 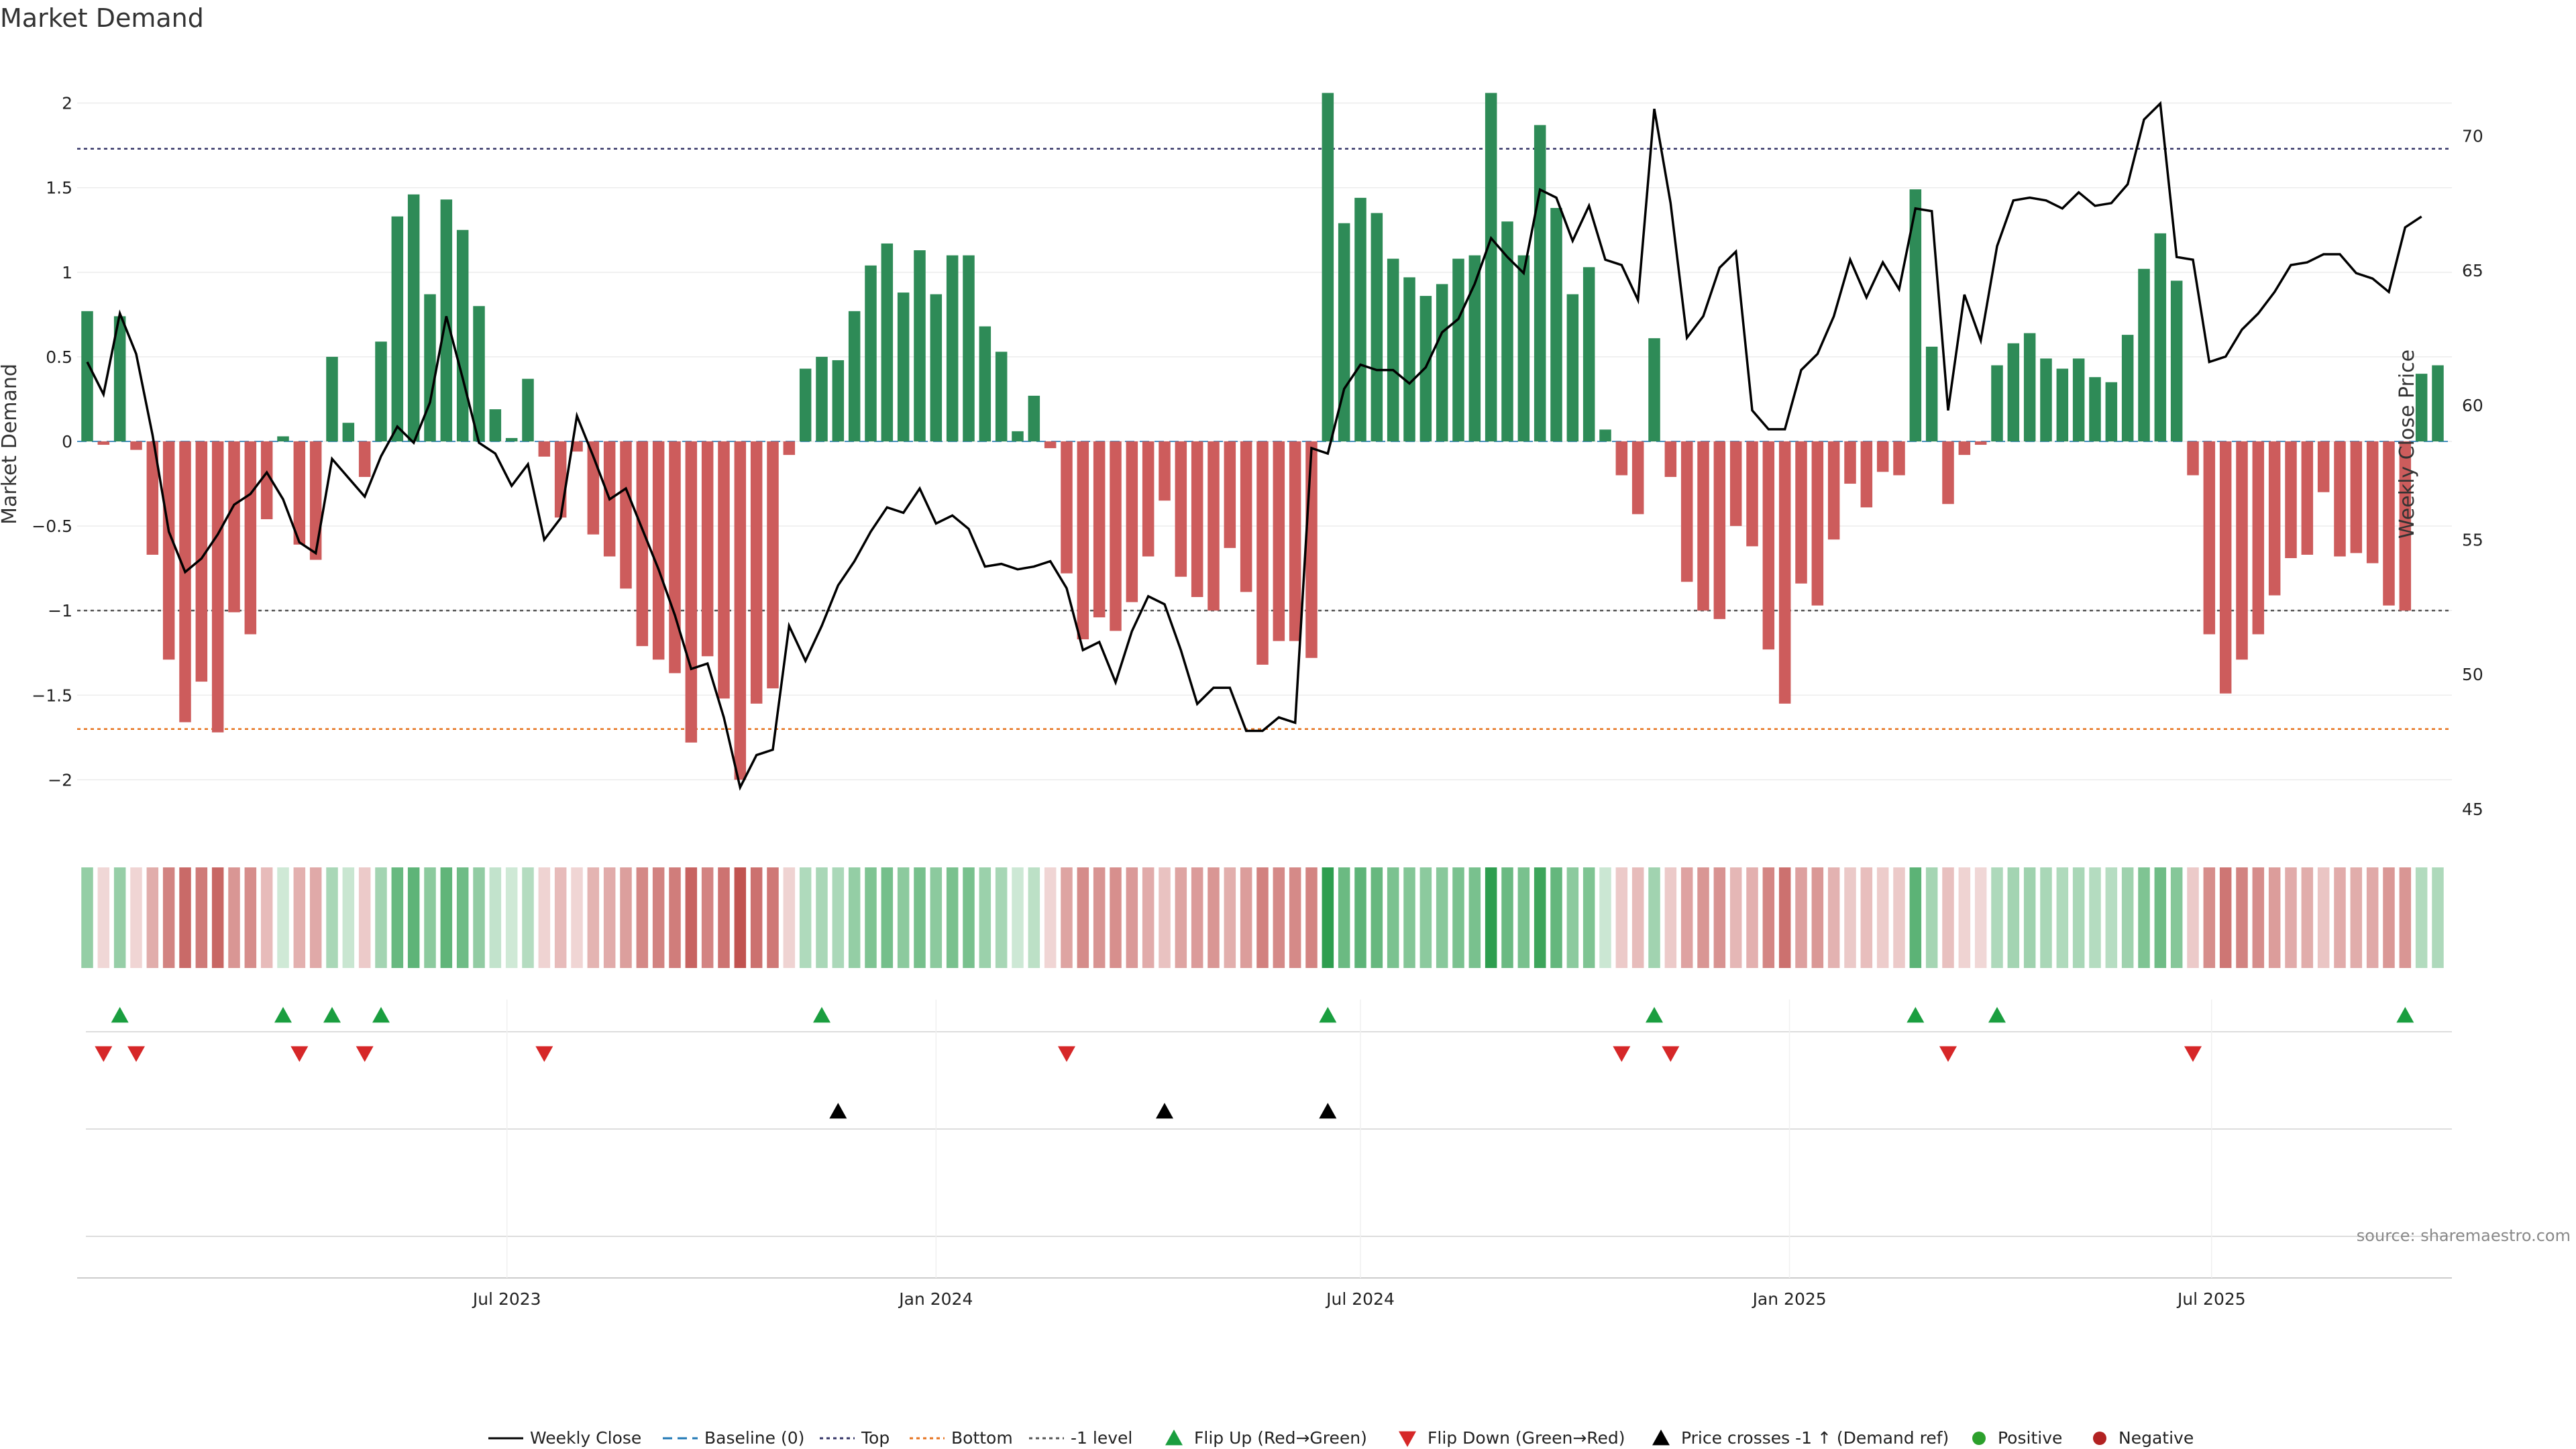 What do you see at coordinates (1164, 1111) in the screenshot?
I see `cross-marker` at bounding box center [1164, 1111].